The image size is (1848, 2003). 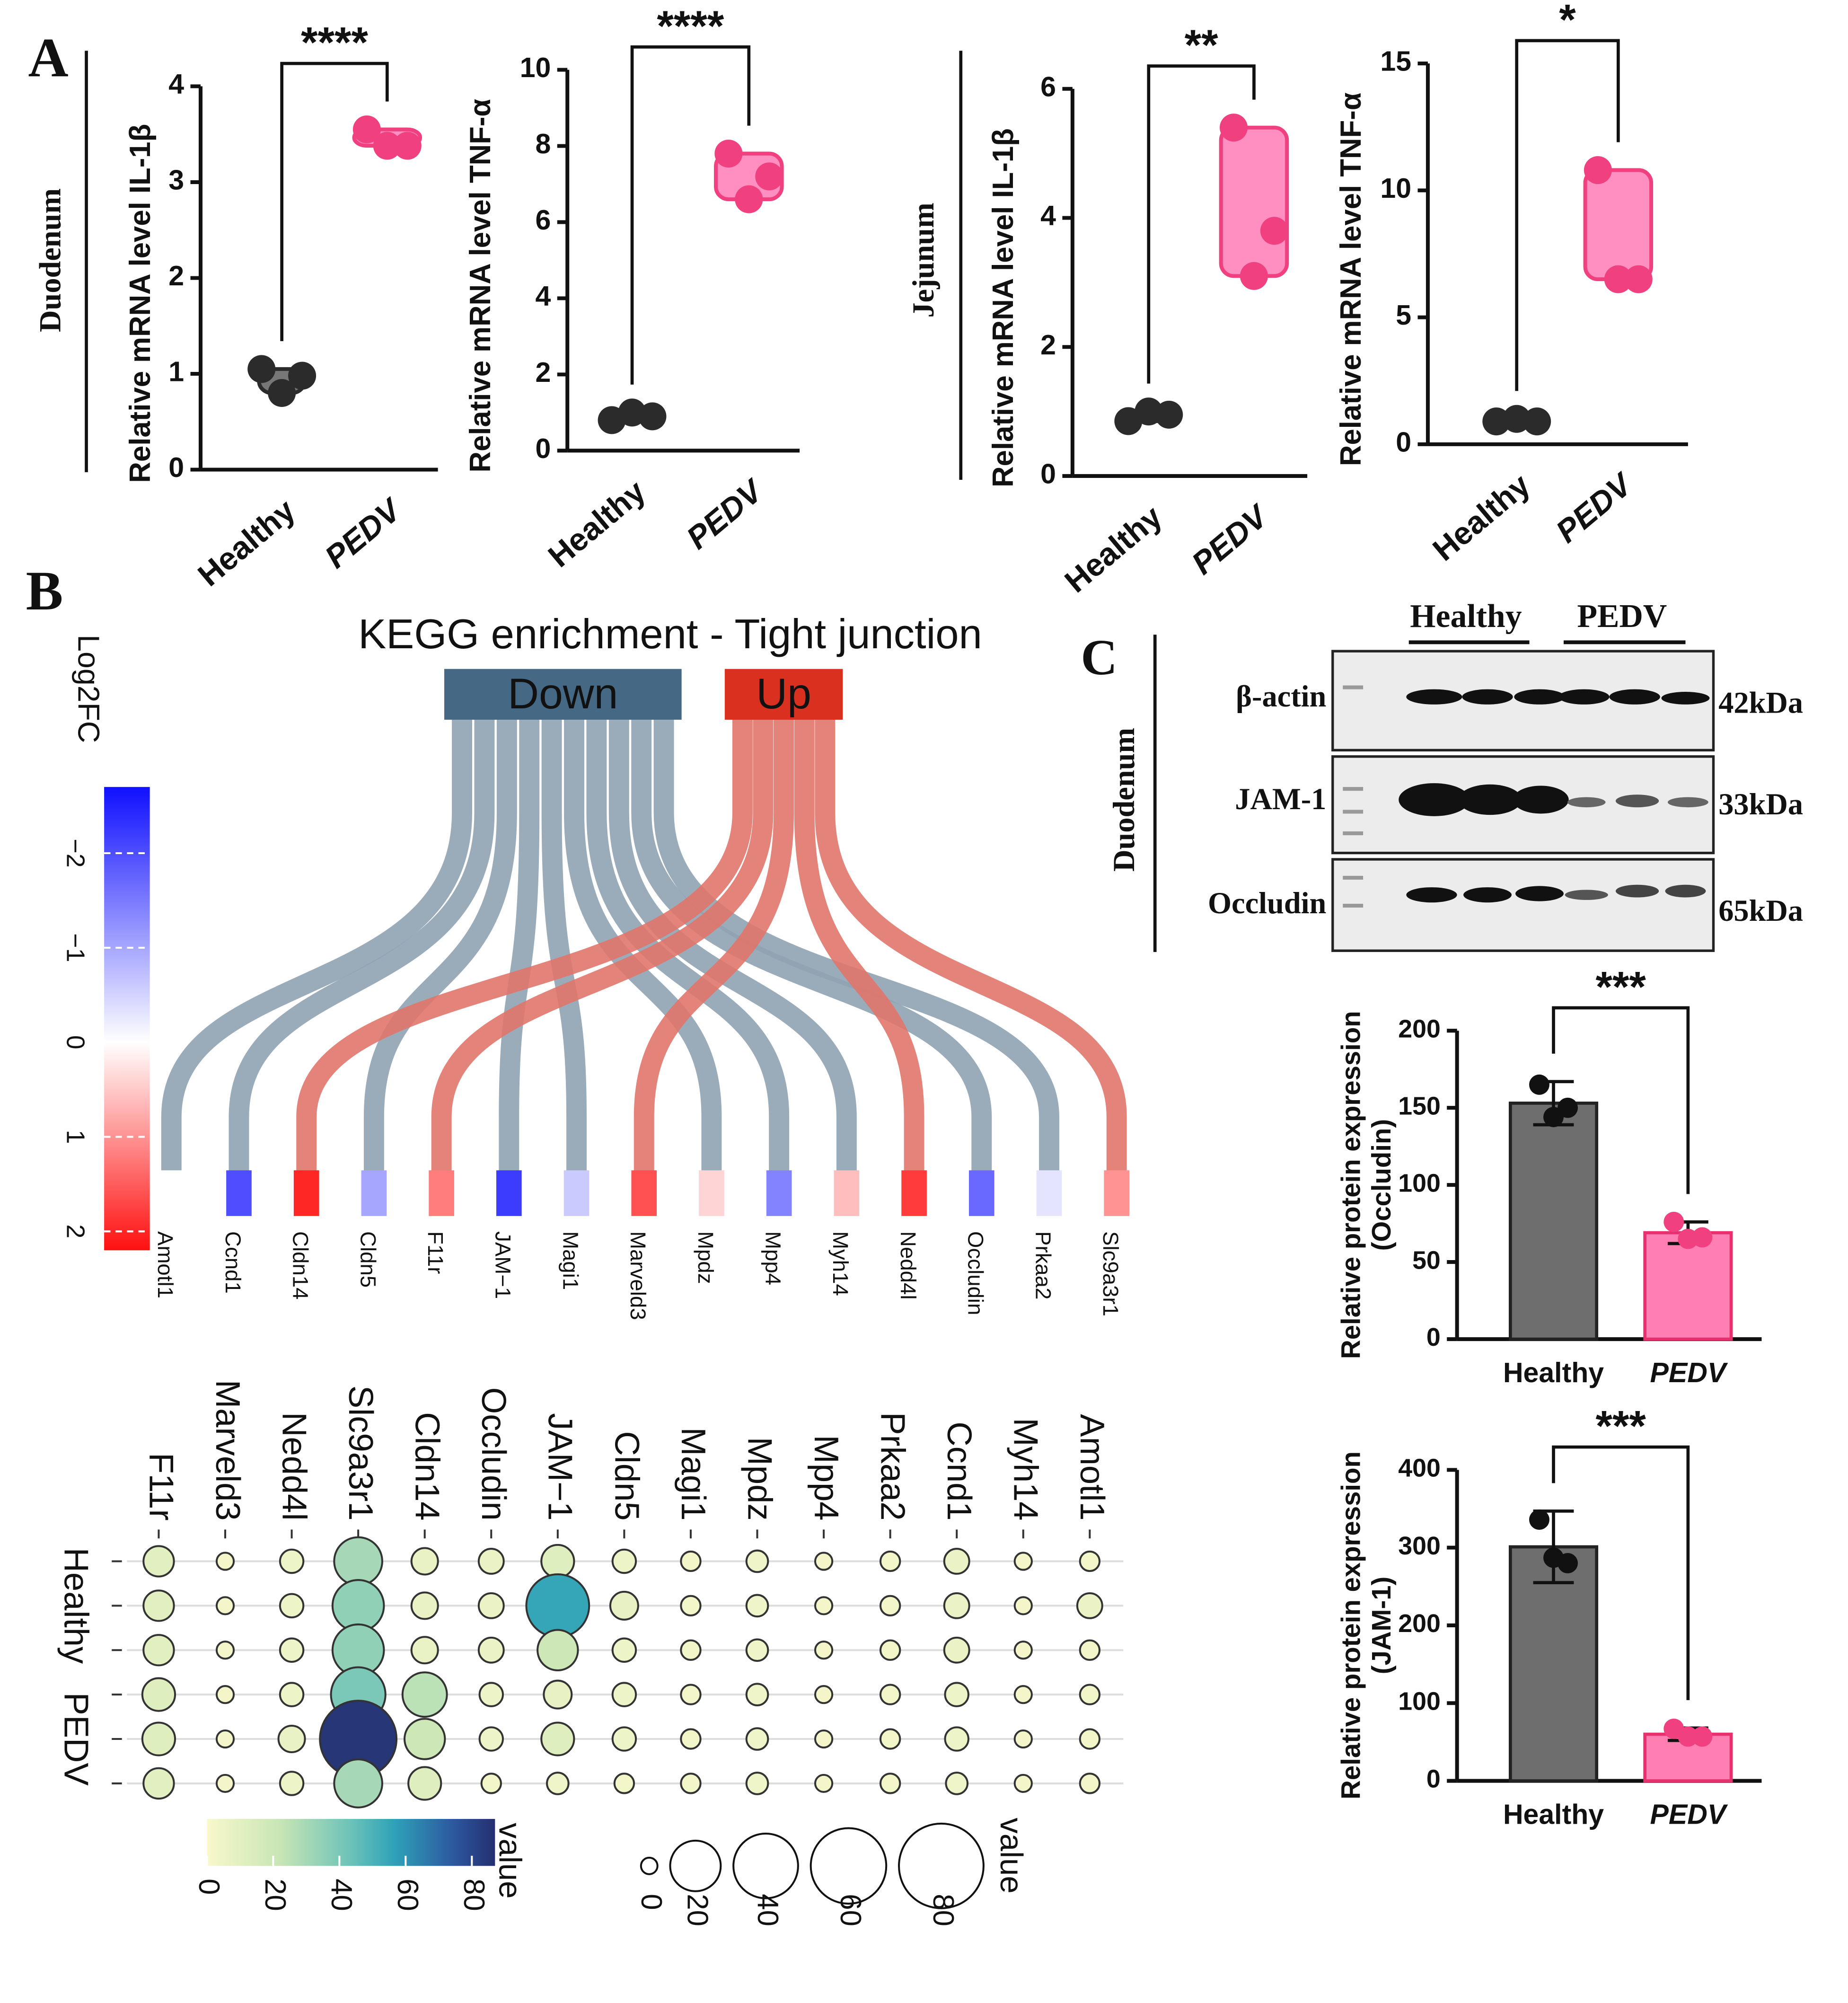 What do you see at coordinates (294, 1466) in the screenshot?
I see `gene-label: Nedd4l` at bounding box center [294, 1466].